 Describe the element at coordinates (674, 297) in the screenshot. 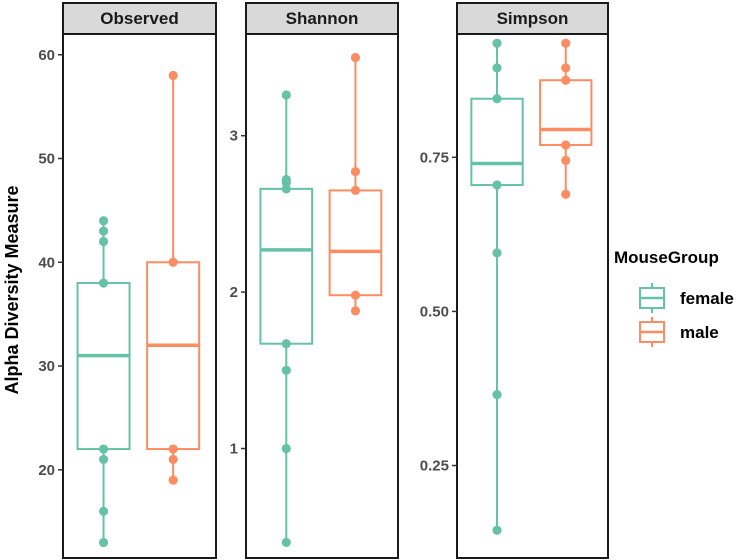

I see `legend: MouseGroup female male` at that location.